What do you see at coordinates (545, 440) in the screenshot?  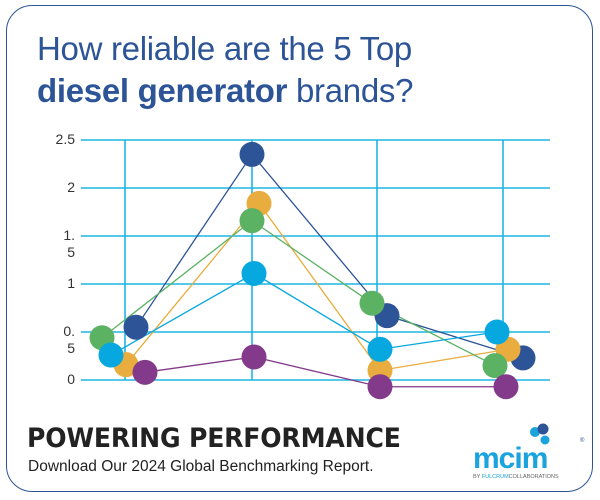 I see `logo-bubble-mid` at bounding box center [545, 440].